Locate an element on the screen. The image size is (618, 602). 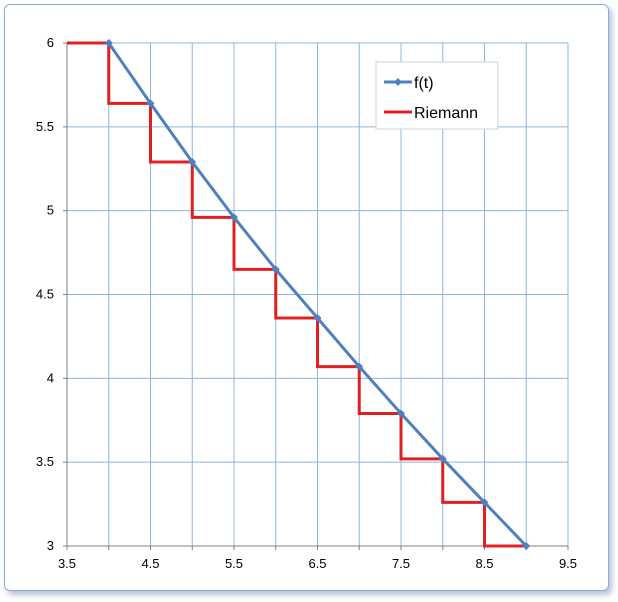
legend-label-f: f(t) is located at coordinates (424, 83).